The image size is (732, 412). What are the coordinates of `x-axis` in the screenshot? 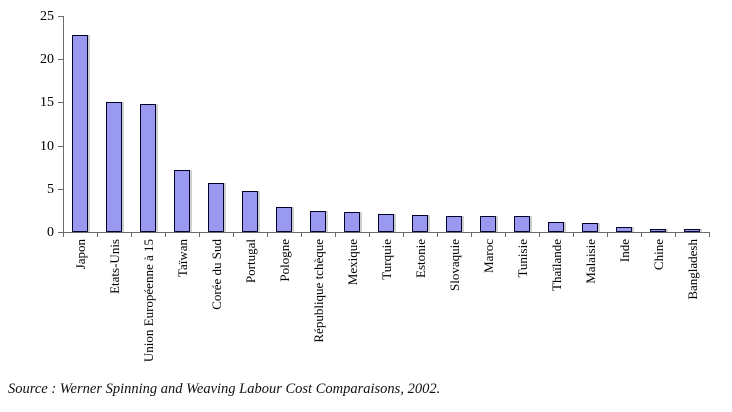 It's located at (386, 232).